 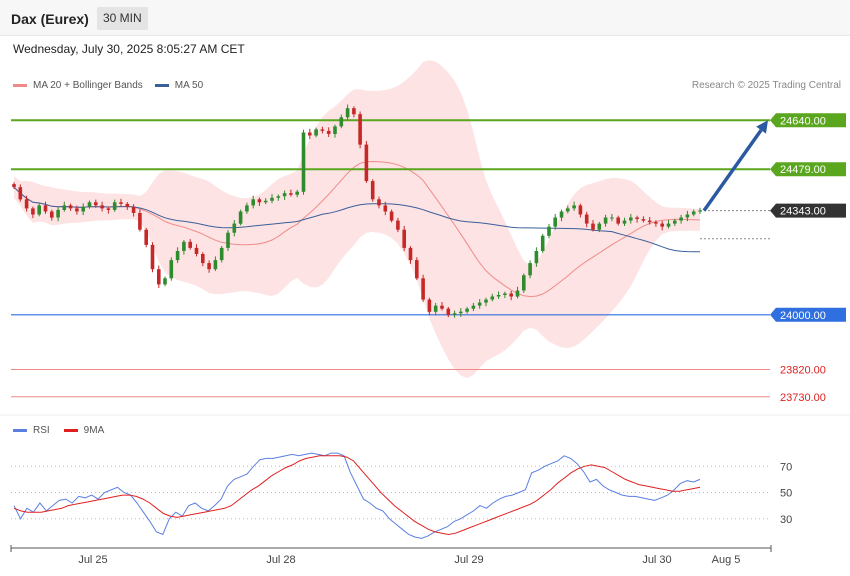 I want to click on level-label-support-light: 23730.00, so click(x=803, y=398).